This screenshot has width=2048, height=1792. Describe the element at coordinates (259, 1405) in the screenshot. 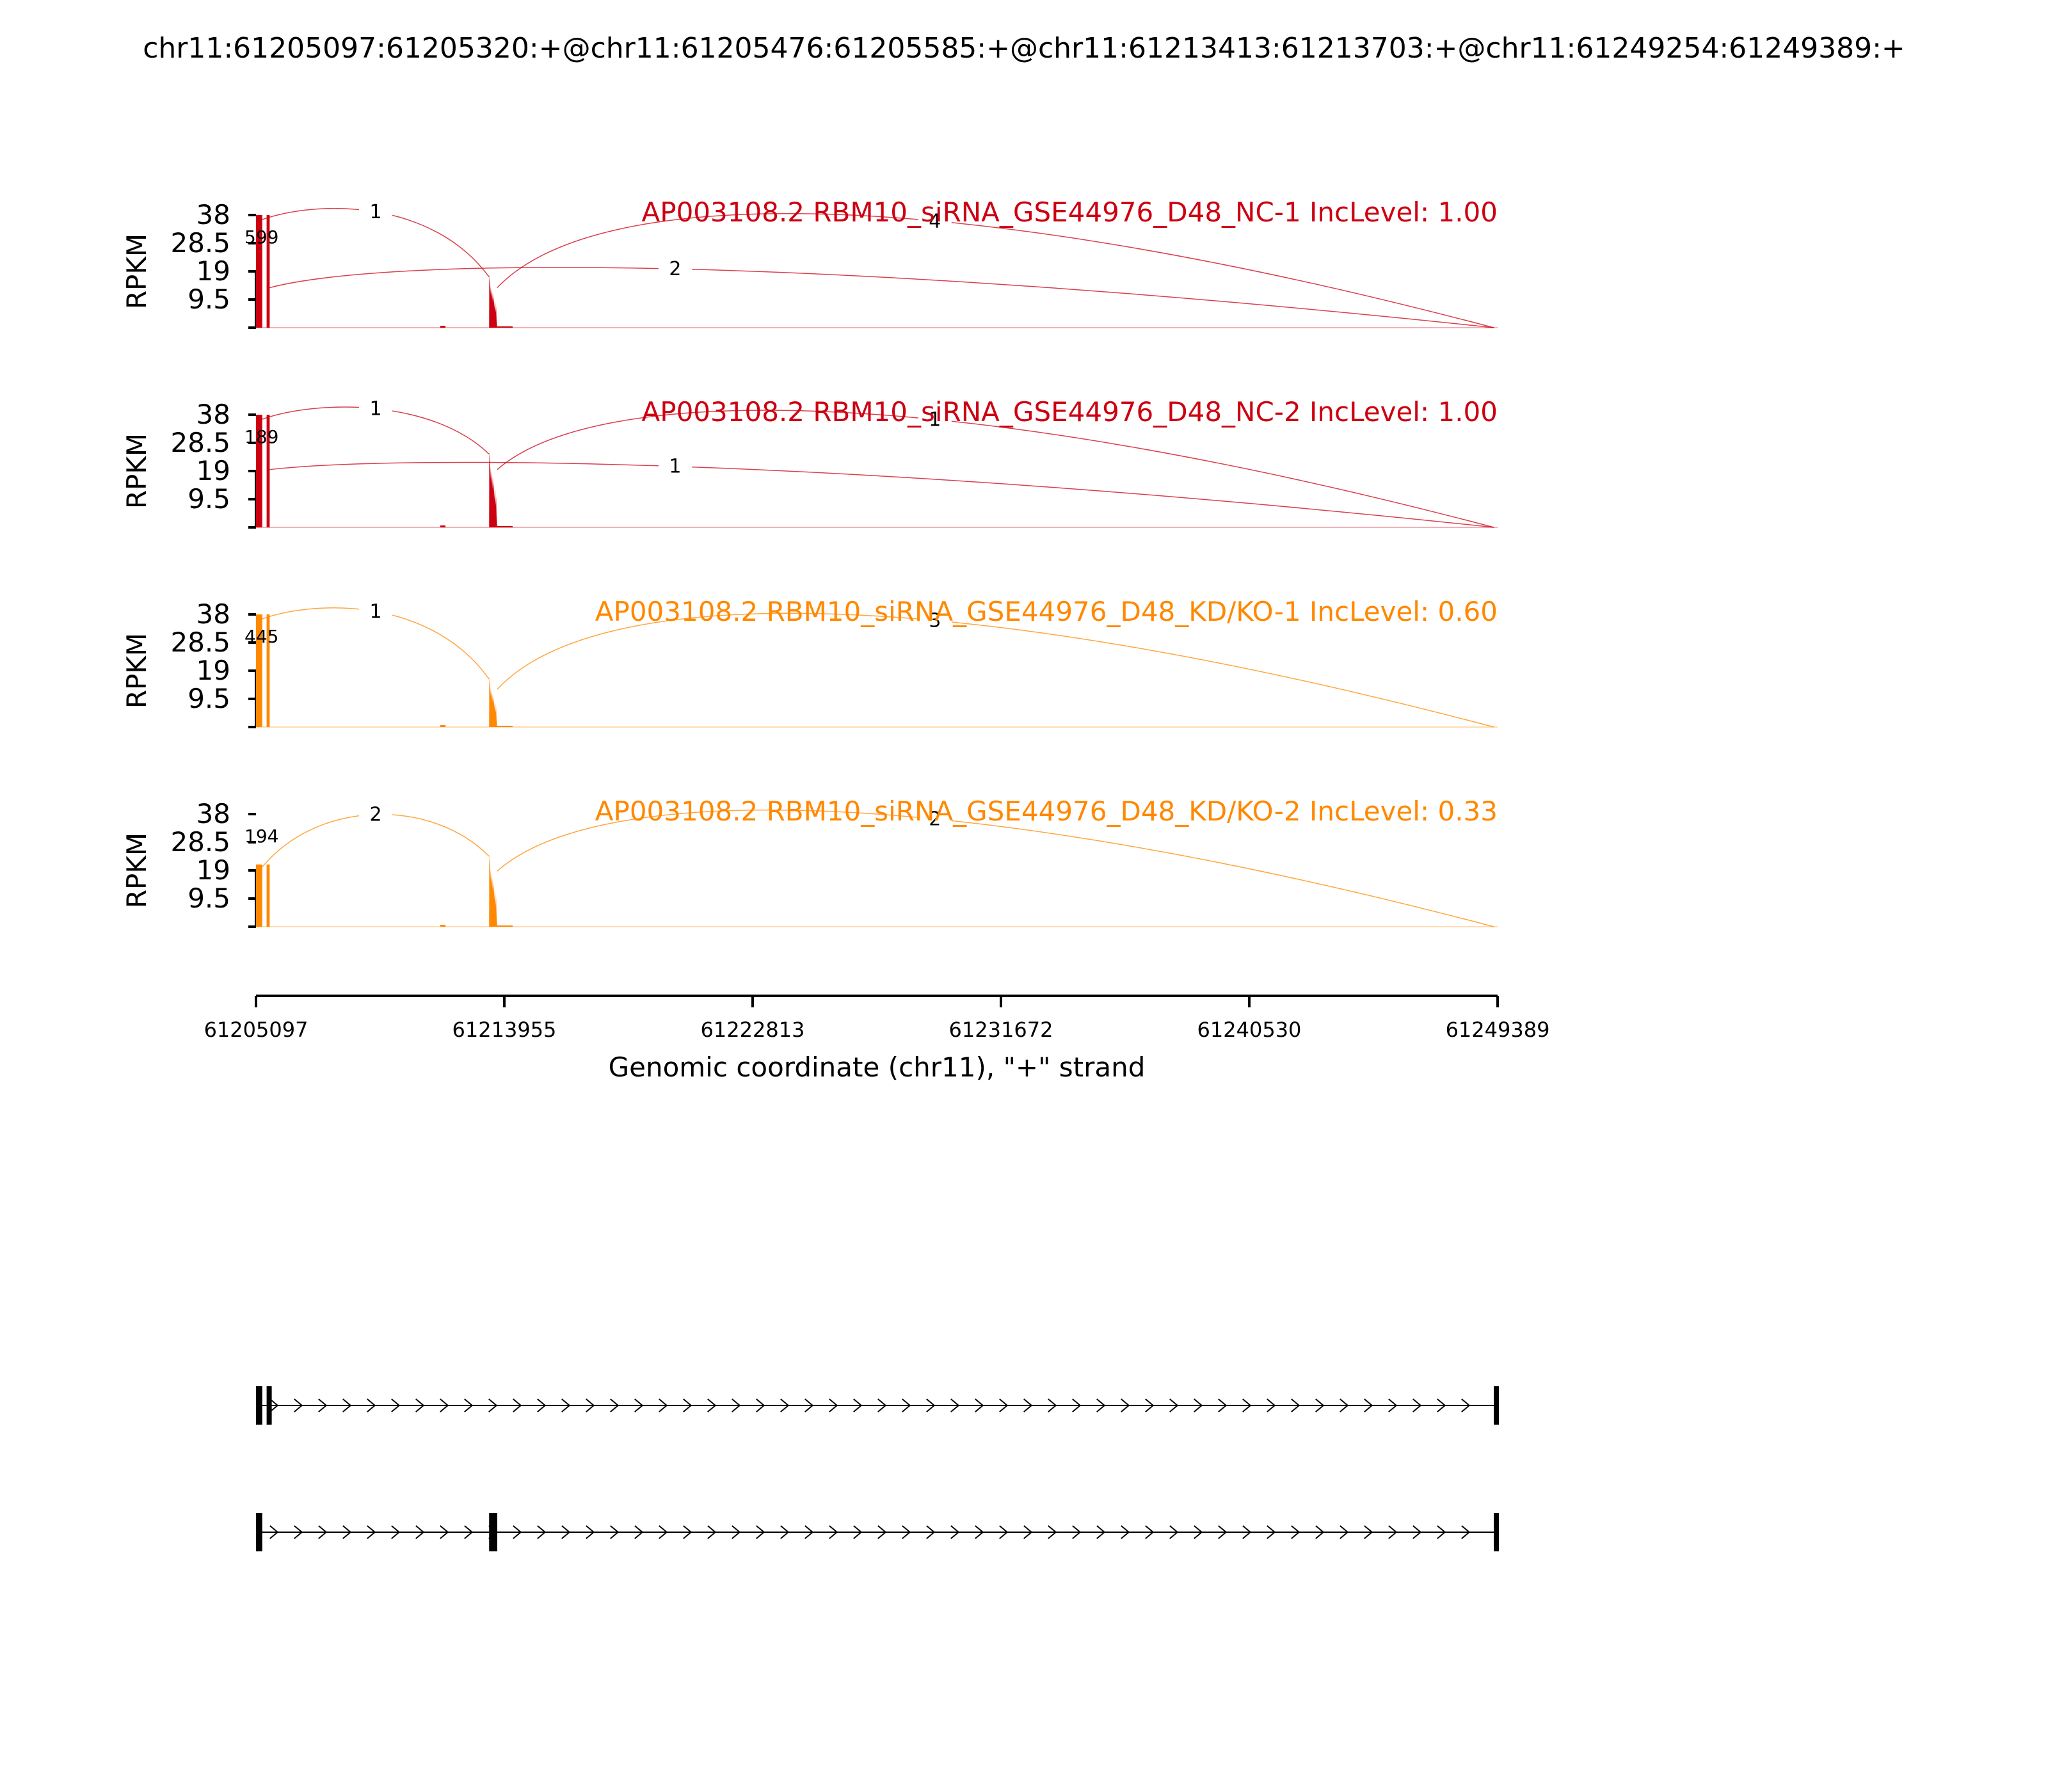

I see `transcript-exon` at that location.